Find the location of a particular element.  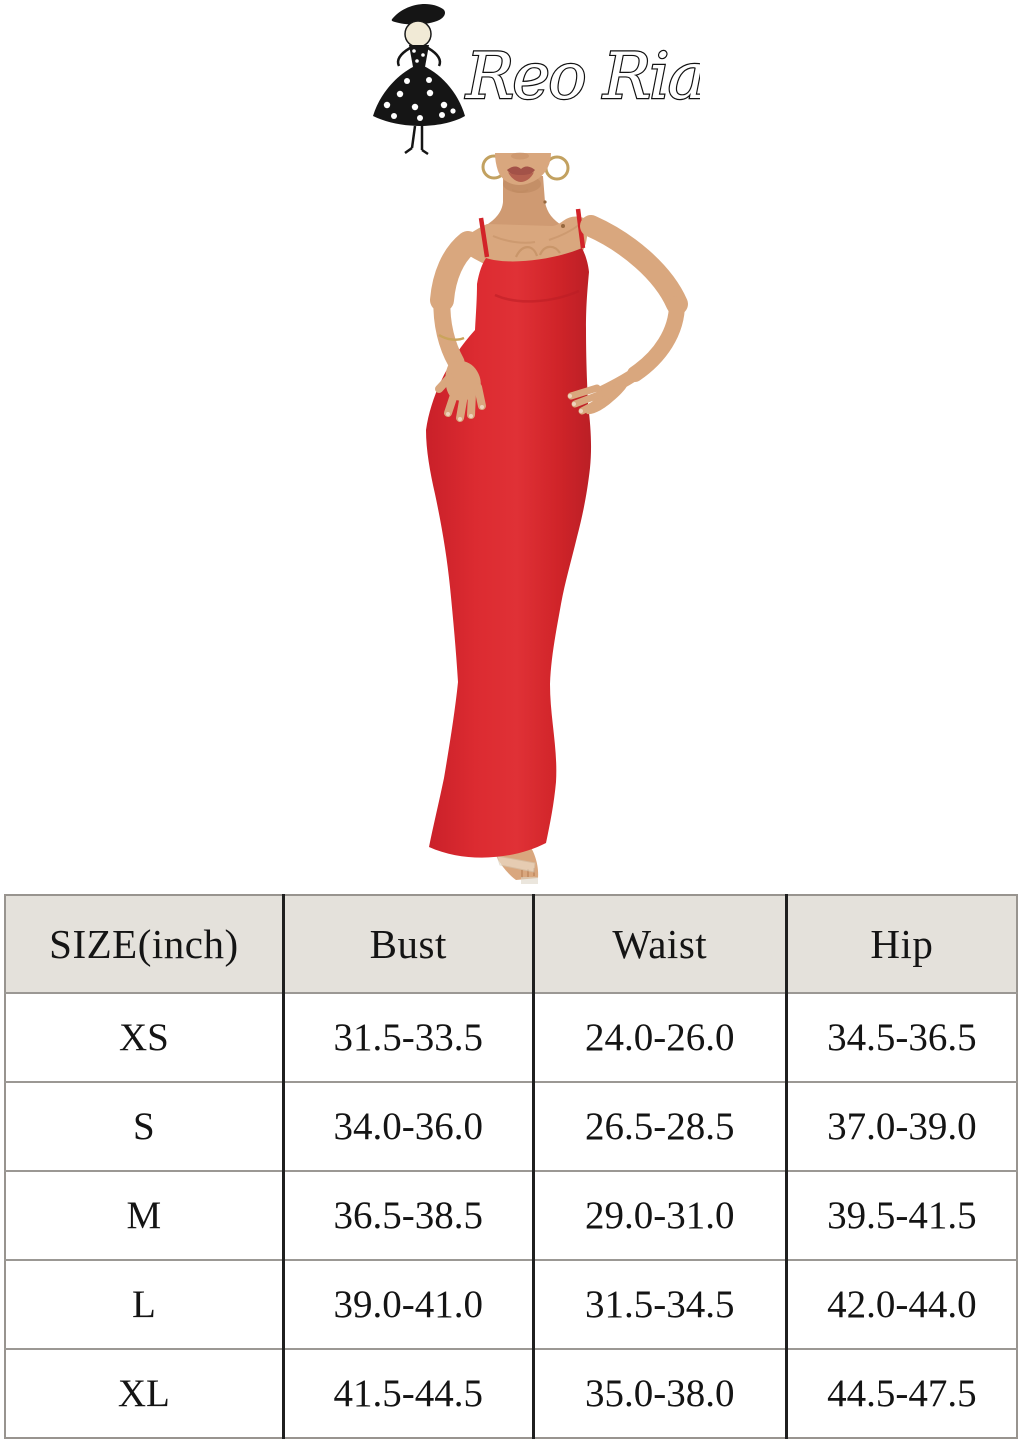

logo-arm-left is located at coordinates (403, 56).